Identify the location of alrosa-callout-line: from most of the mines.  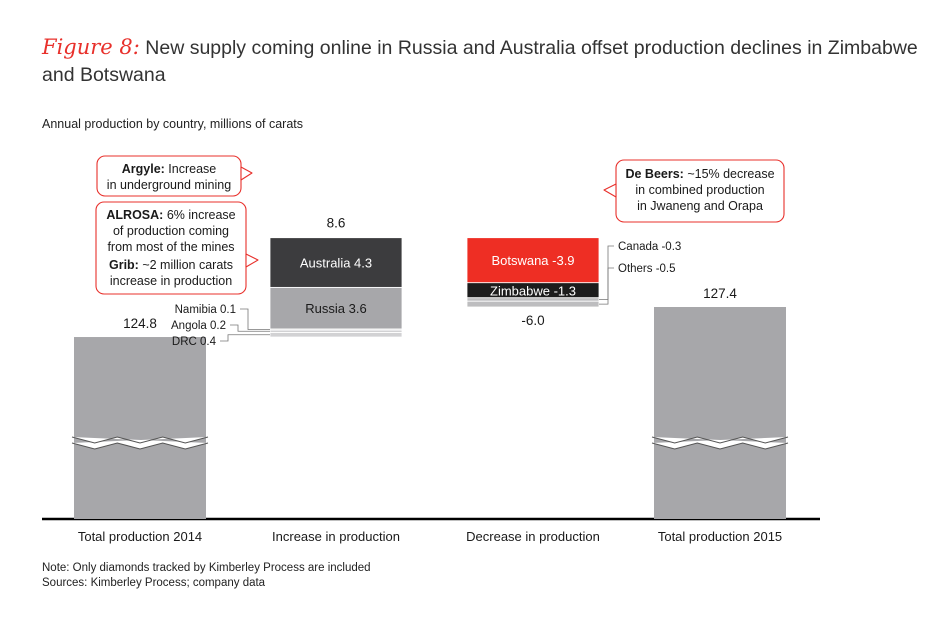
(170, 247).